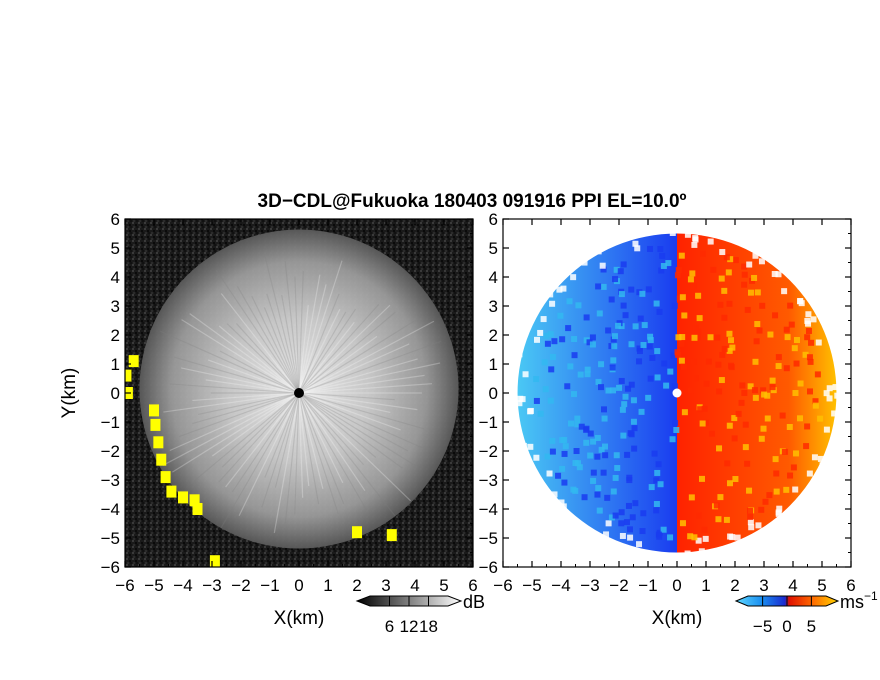 The width and height of the screenshot is (880, 680). I want to click on reflectivity-xlabel: X(km), so click(299, 618).